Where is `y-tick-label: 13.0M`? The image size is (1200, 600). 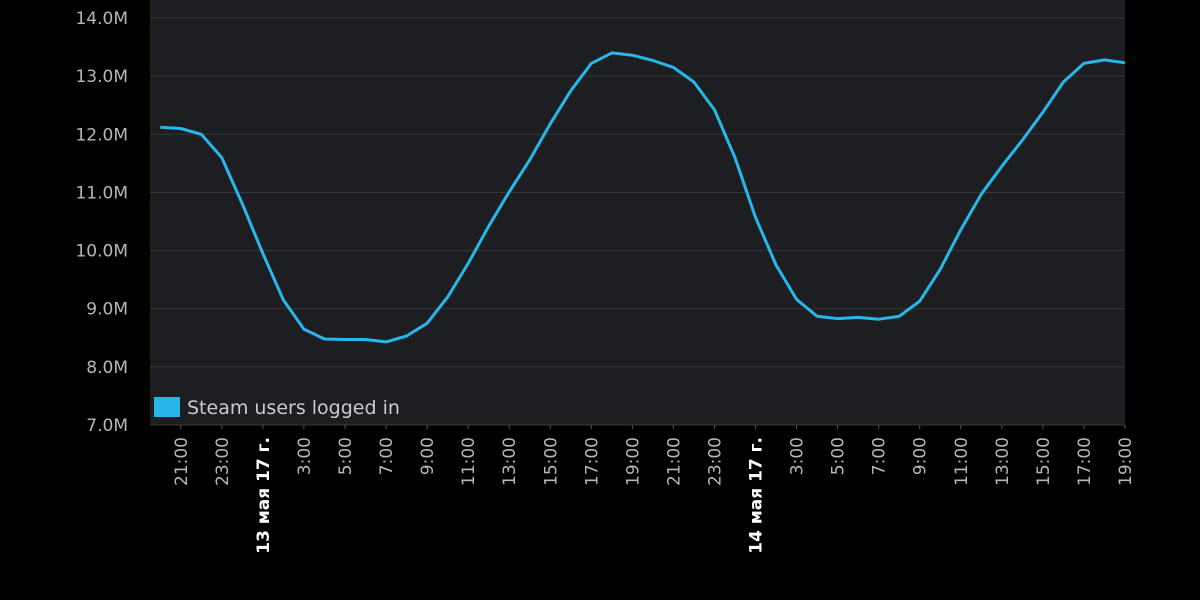
y-tick-label: 13.0M is located at coordinates (101, 77).